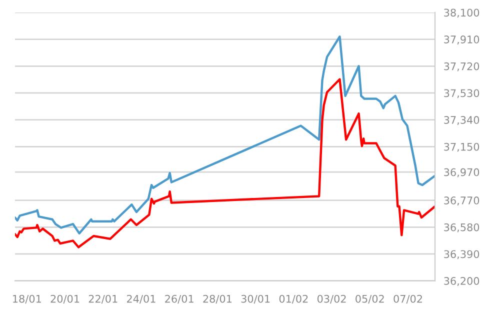  Describe the element at coordinates (462, 40) in the screenshot. I see `y-tick-label: 37,910` at that location.